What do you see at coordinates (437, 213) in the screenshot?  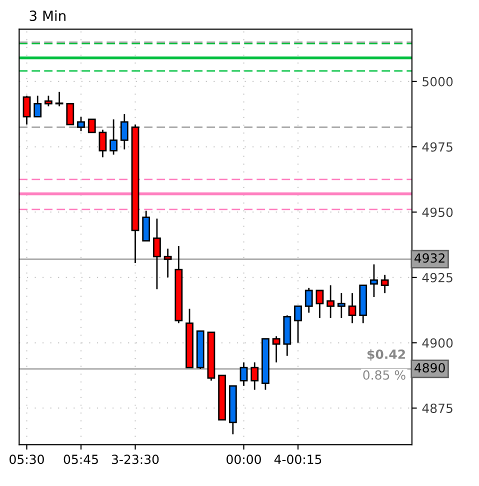 I see `y-tick-label: 4950` at bounding box center [437, 213].